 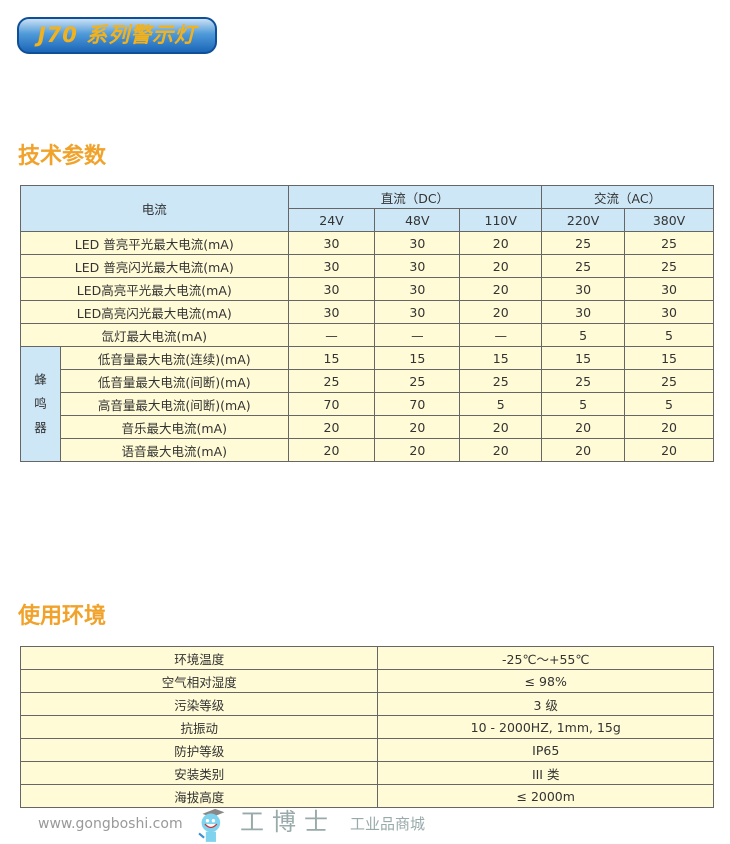 I want to click on table-row: 氙灯最大电流(mA) — — —5 5, so click(x=367, y=335).